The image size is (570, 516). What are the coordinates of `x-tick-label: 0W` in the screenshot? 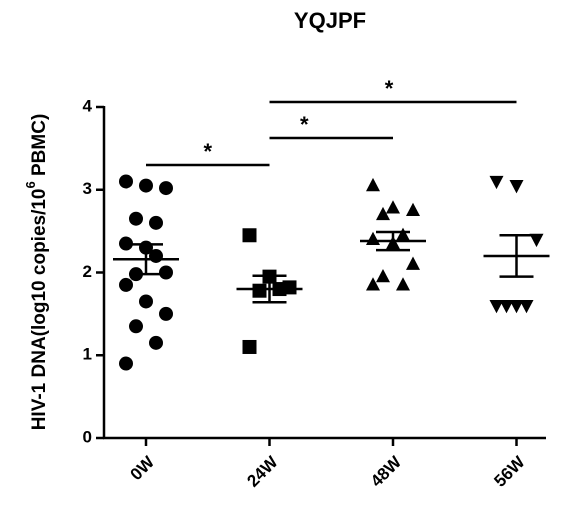 It's located at (143, 468).